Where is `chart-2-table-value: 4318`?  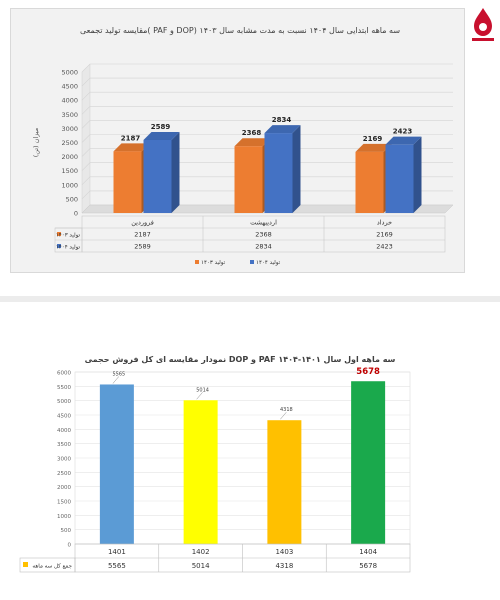
chart-2-table-value: 4318 is located at coordinates (284, 566).